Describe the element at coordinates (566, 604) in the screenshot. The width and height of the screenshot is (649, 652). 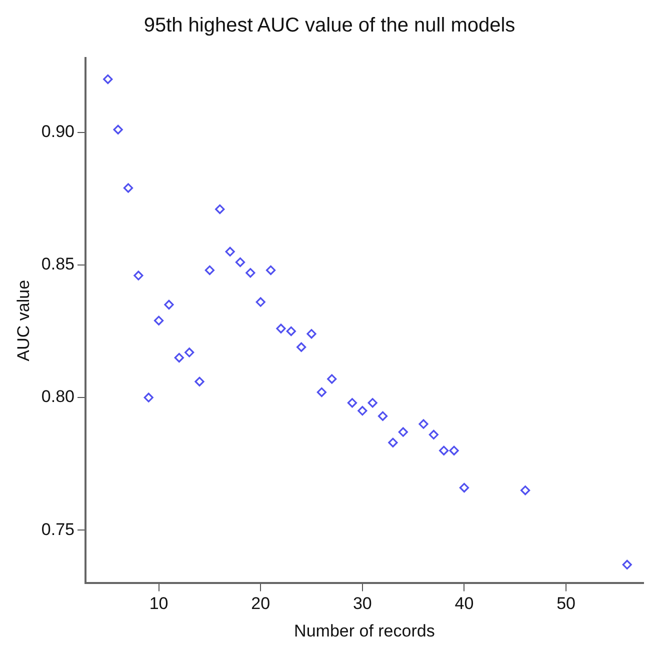
I see `x-tick-label: 50` at that location.